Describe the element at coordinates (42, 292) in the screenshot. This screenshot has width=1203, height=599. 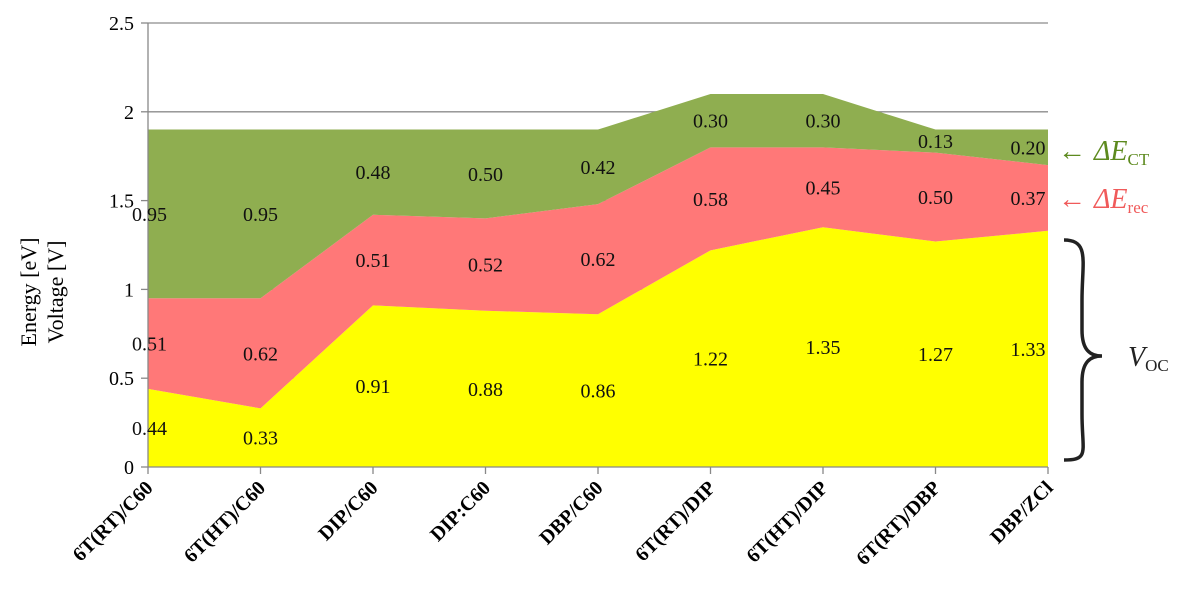
I see `y-axis-title: Energy [eV] Voltage [V]` at that location.